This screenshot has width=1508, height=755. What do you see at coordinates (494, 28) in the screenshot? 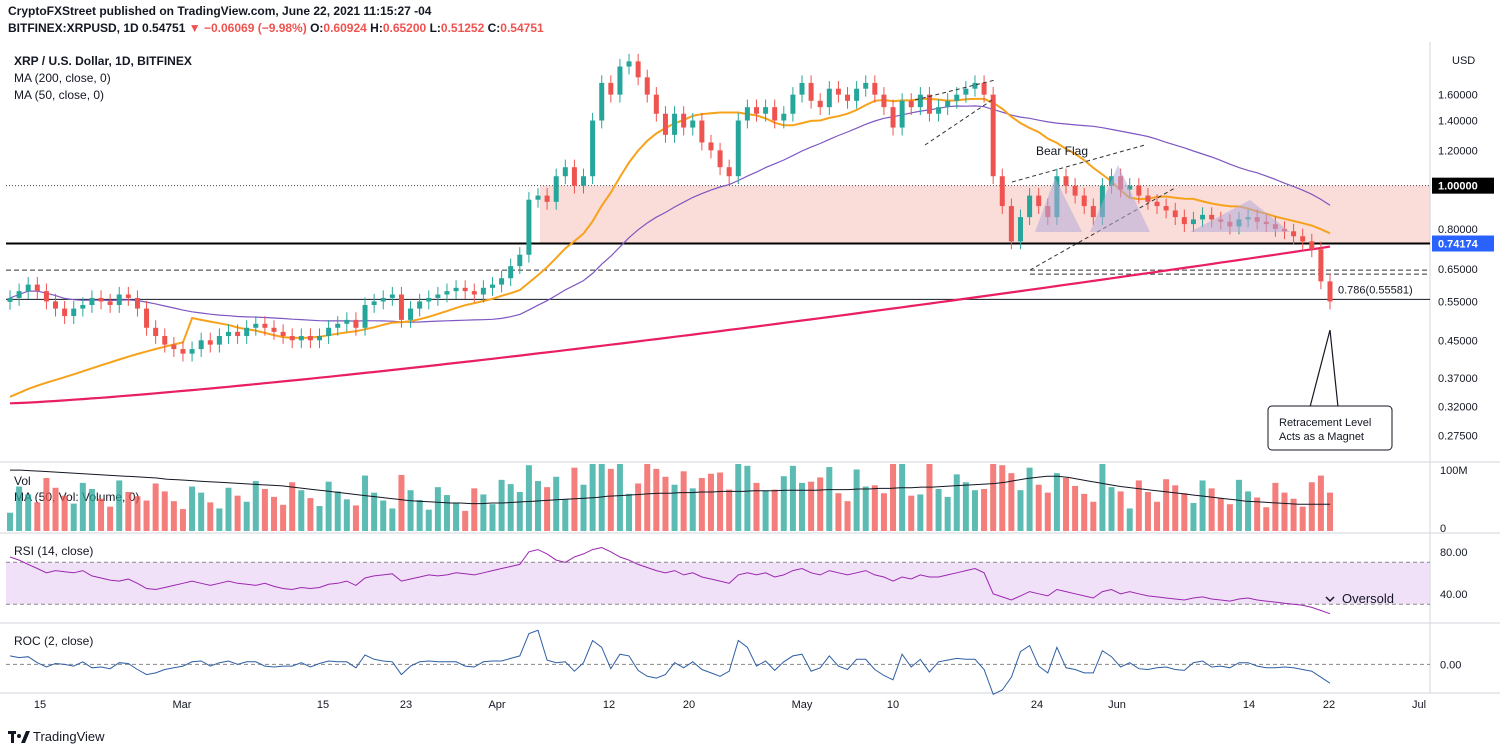
I see `close-label: C:` at bounding box center [494, 28].